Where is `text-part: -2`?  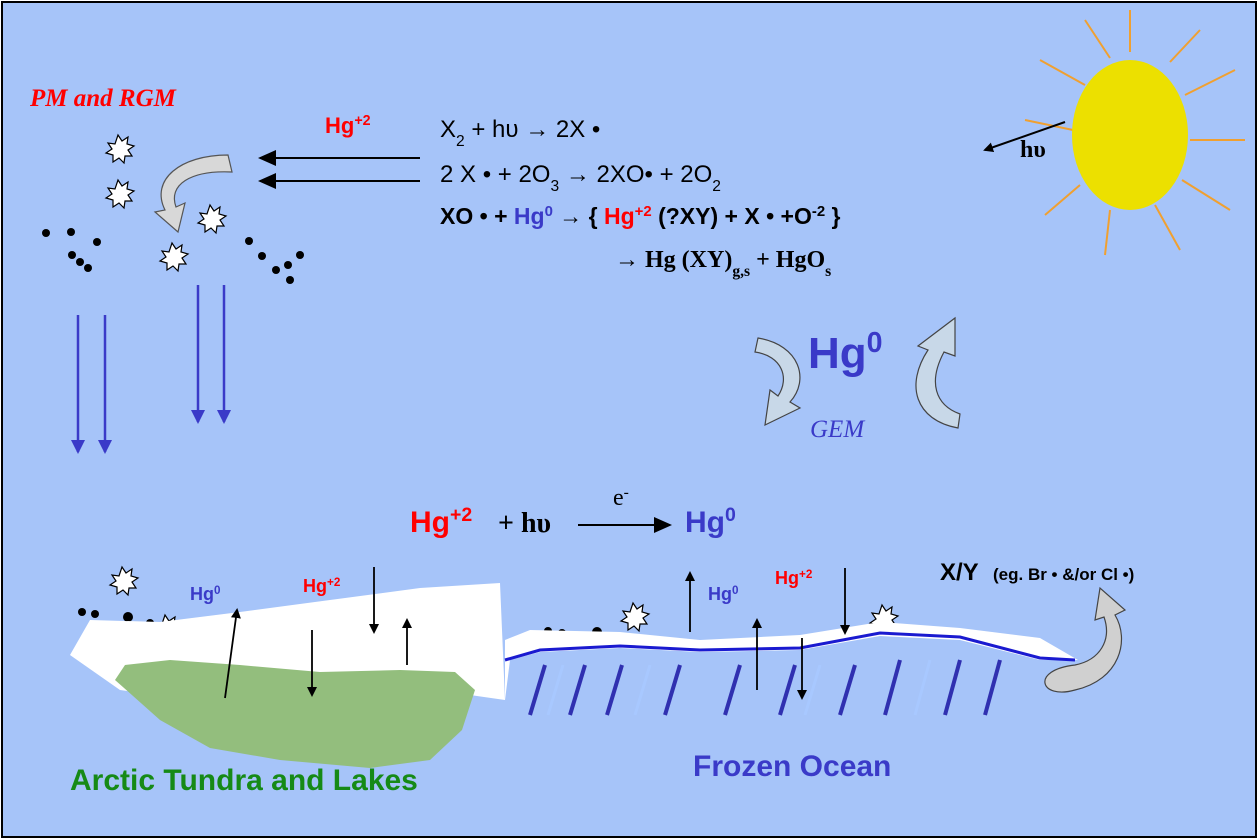 text-part: -2 is located at coordinates (818, 211).